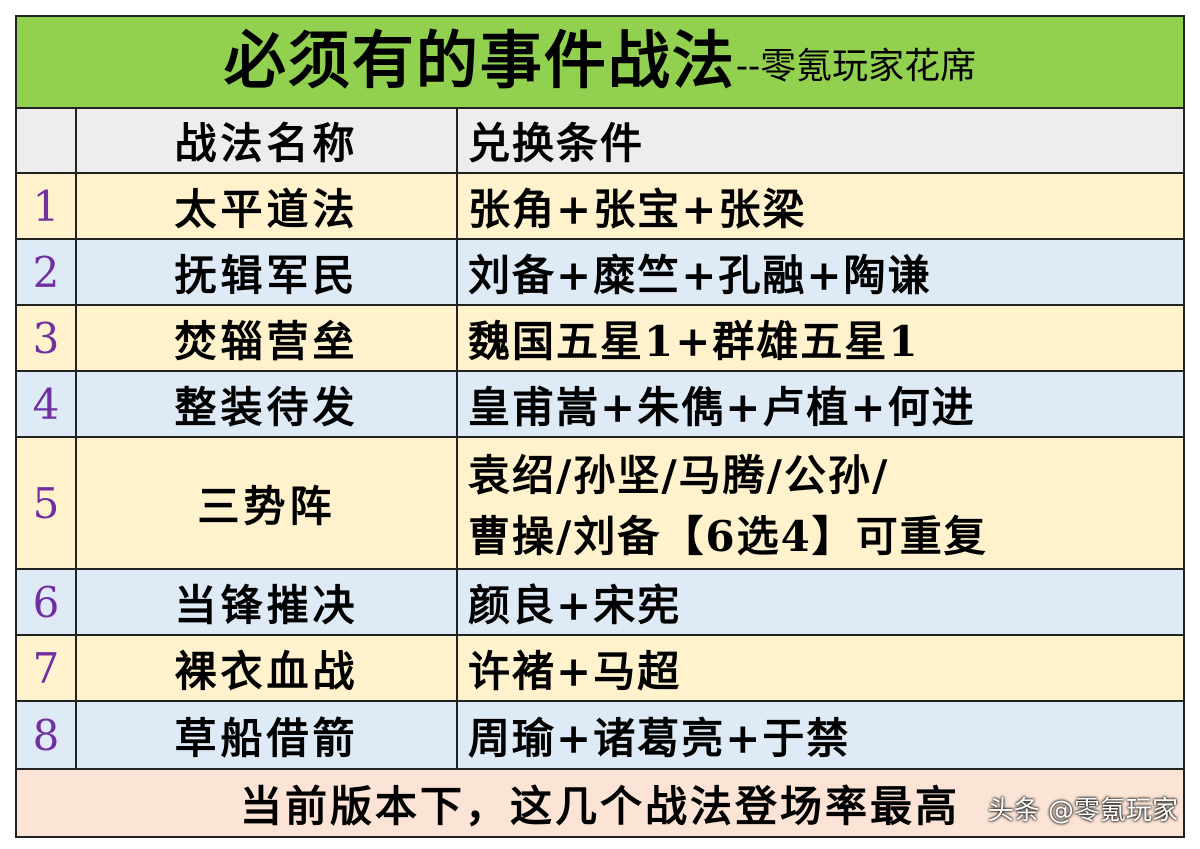  What do you see at coordinates (267, 338) in the screenshot?
I see `tactic-name: 焚辎营垒` at bounding box center [267, 338].